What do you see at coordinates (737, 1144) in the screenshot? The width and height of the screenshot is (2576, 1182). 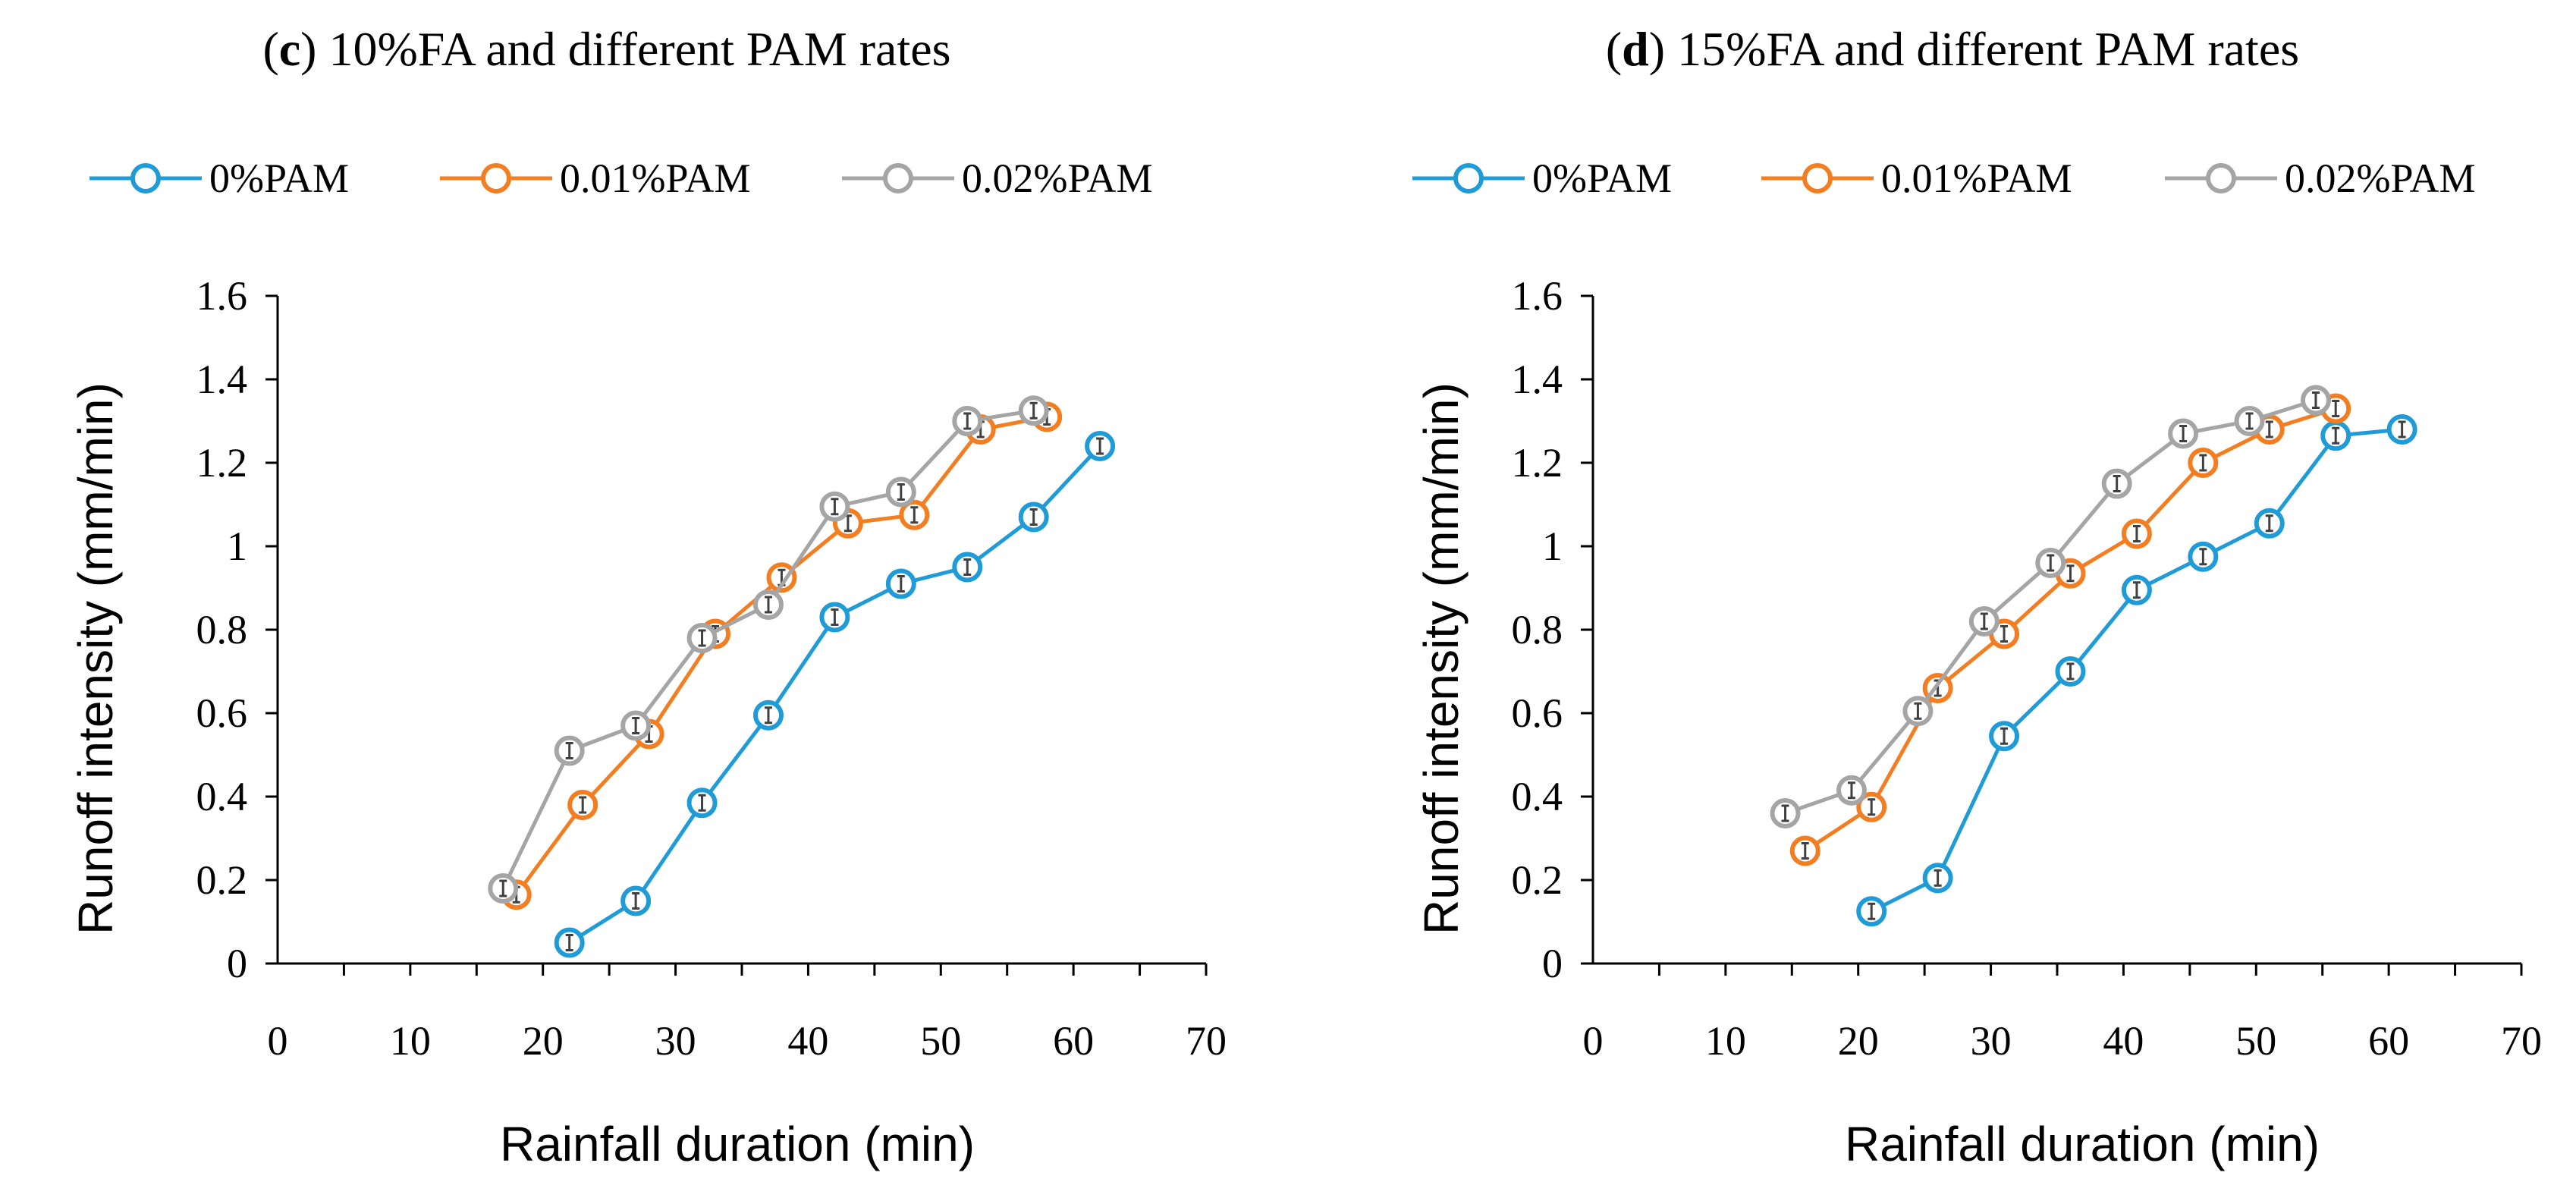 I see `x-axis-label-c: Rainfall duration (min)` at bounding box center [737, 1144].